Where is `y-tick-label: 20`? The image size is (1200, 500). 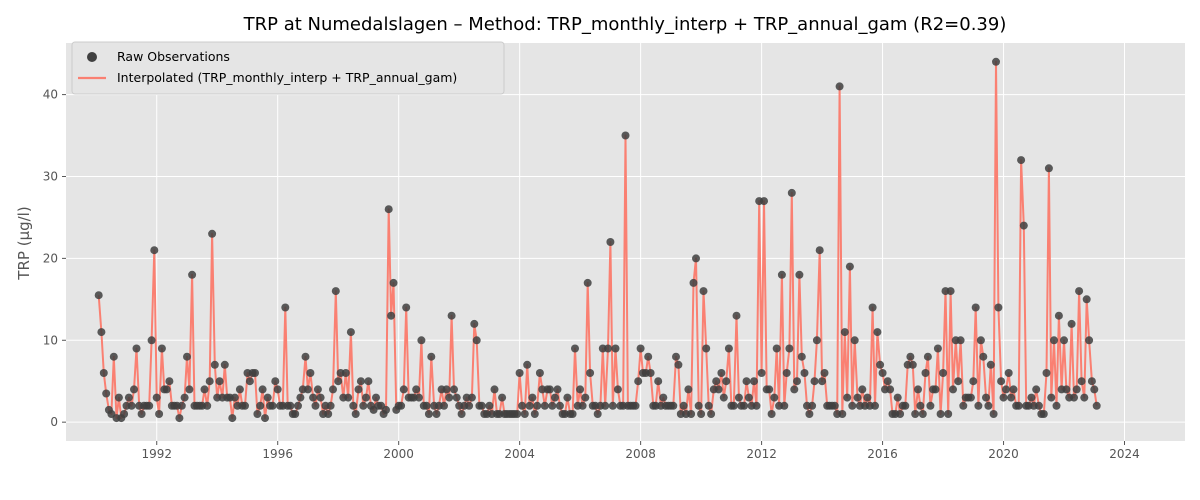
y-tick-label: 20 is located at coordinates (50, 258).